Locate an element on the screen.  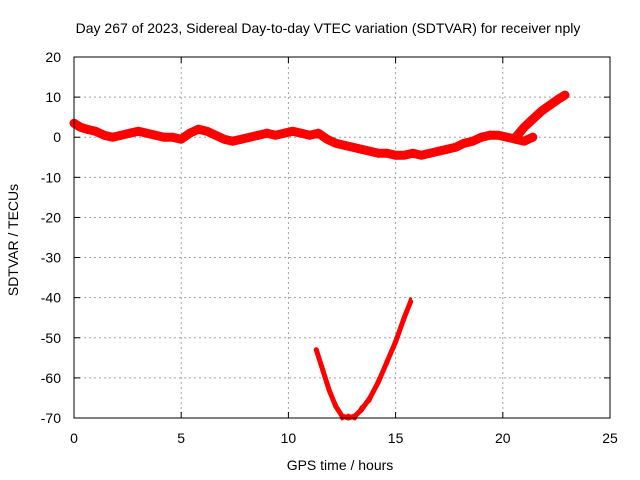
x-tick-label: 10 is located at coordinates (289, 438).